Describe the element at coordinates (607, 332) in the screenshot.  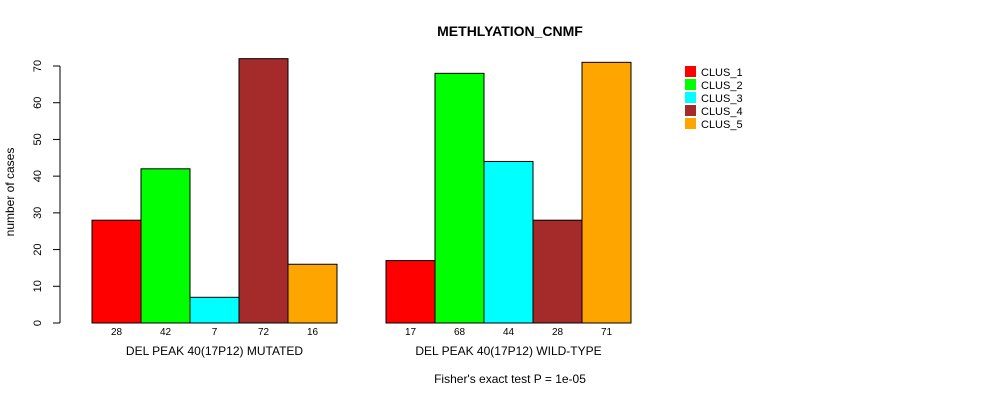
I see `count-label: 71` at that location.